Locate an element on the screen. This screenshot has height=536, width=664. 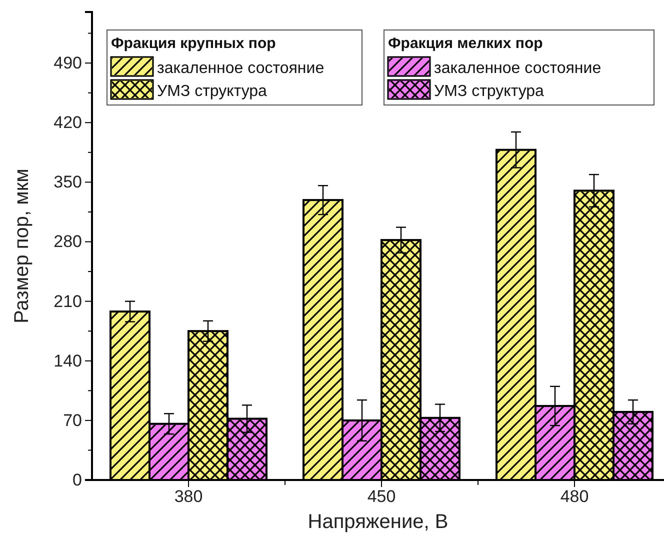
x-tick-label: 450 is located at coordinates (381, 496).